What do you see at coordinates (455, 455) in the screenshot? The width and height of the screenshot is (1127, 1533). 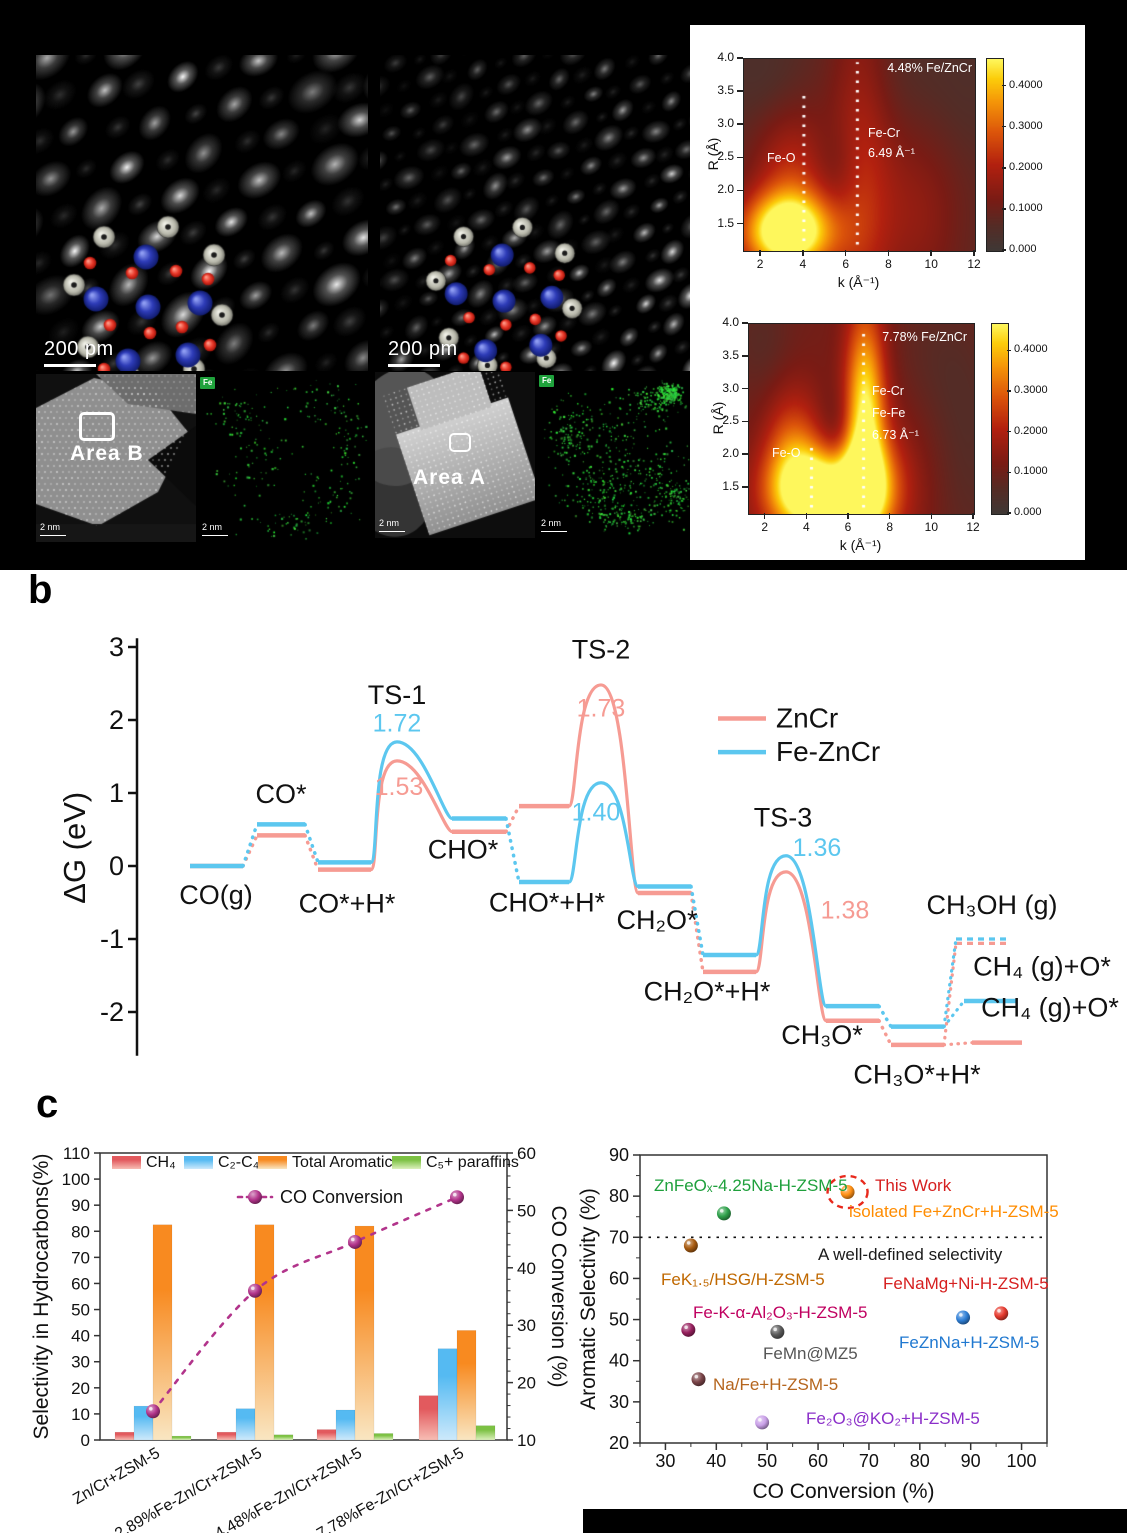 I see `stem-closeup-area-a: Area A 2 nm` at bounding box center [455, 455].